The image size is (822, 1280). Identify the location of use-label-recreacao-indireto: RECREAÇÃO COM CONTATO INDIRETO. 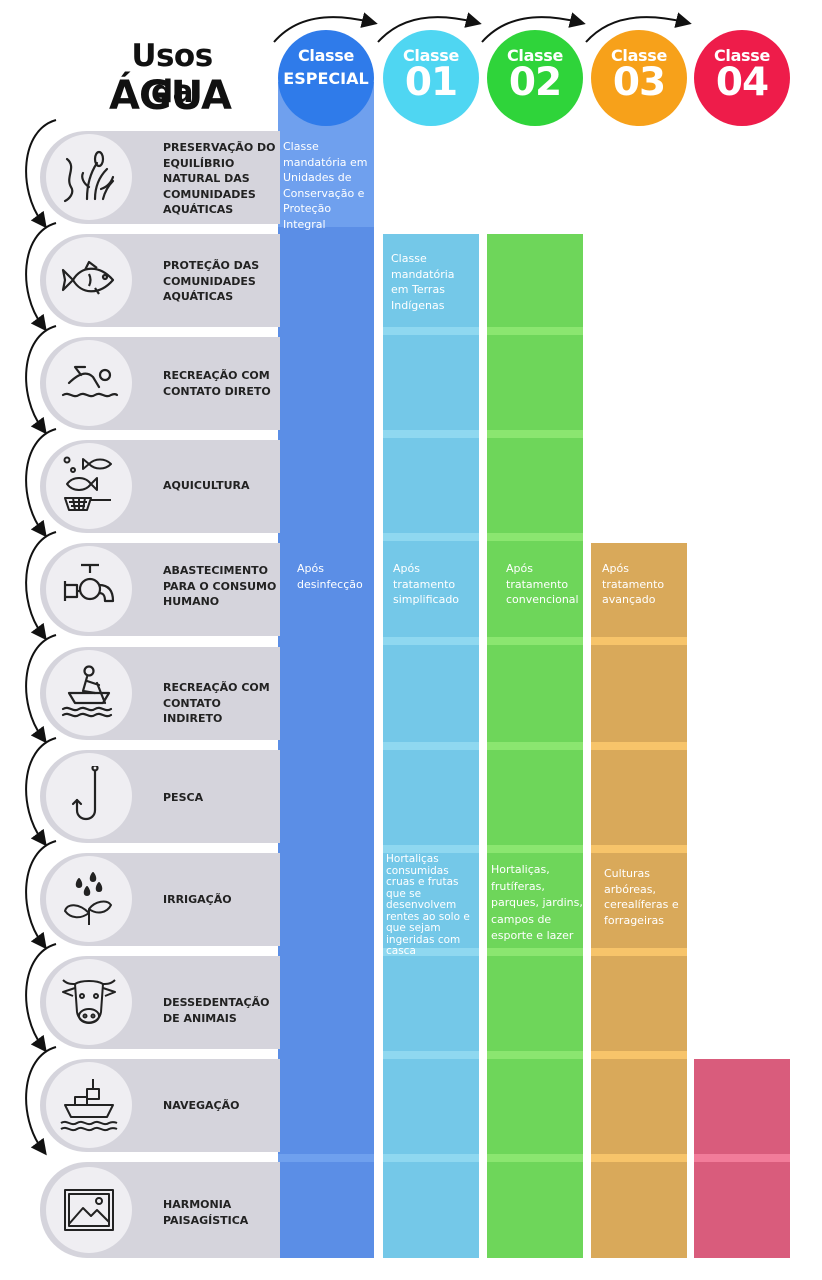
(216, 703).